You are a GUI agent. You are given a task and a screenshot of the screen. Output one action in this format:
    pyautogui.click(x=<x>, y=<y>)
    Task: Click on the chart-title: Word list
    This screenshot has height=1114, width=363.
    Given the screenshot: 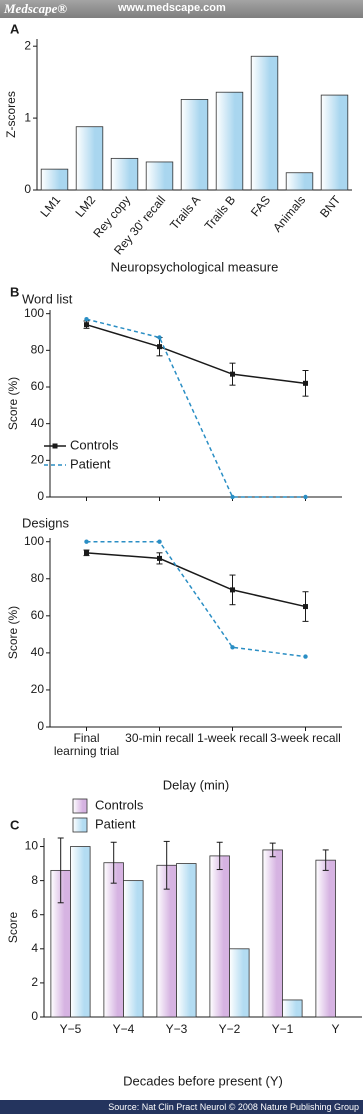 What is the action you would take?
    pyautogui.click(x=47, y=298)
    